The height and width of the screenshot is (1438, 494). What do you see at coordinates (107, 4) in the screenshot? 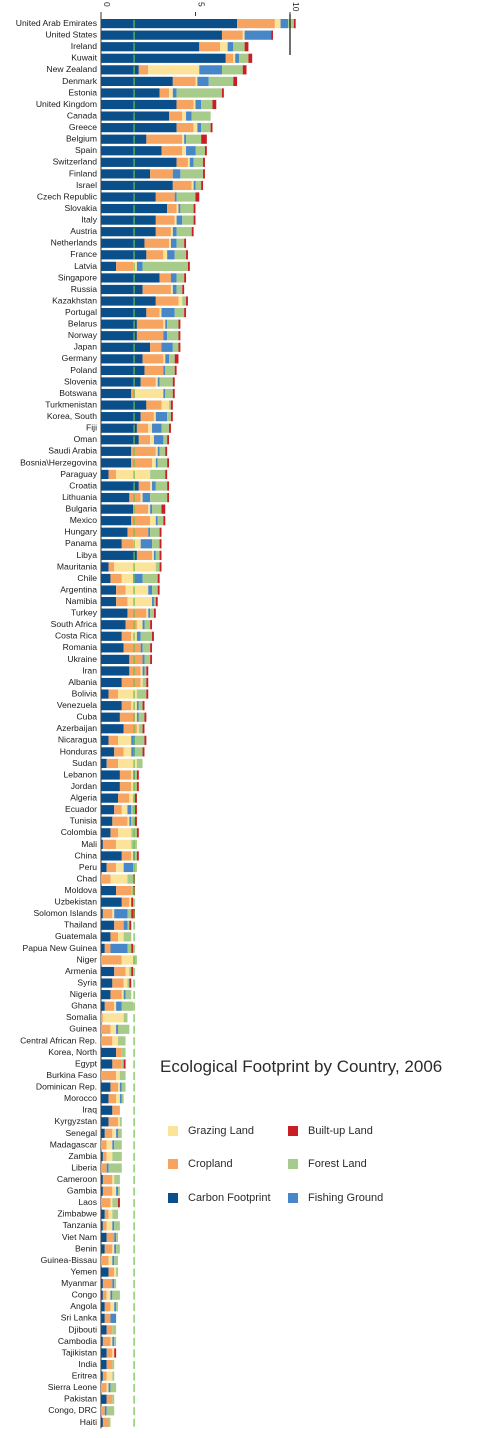
I see `x-tick-label: 0` at bounding box center [107, 4].